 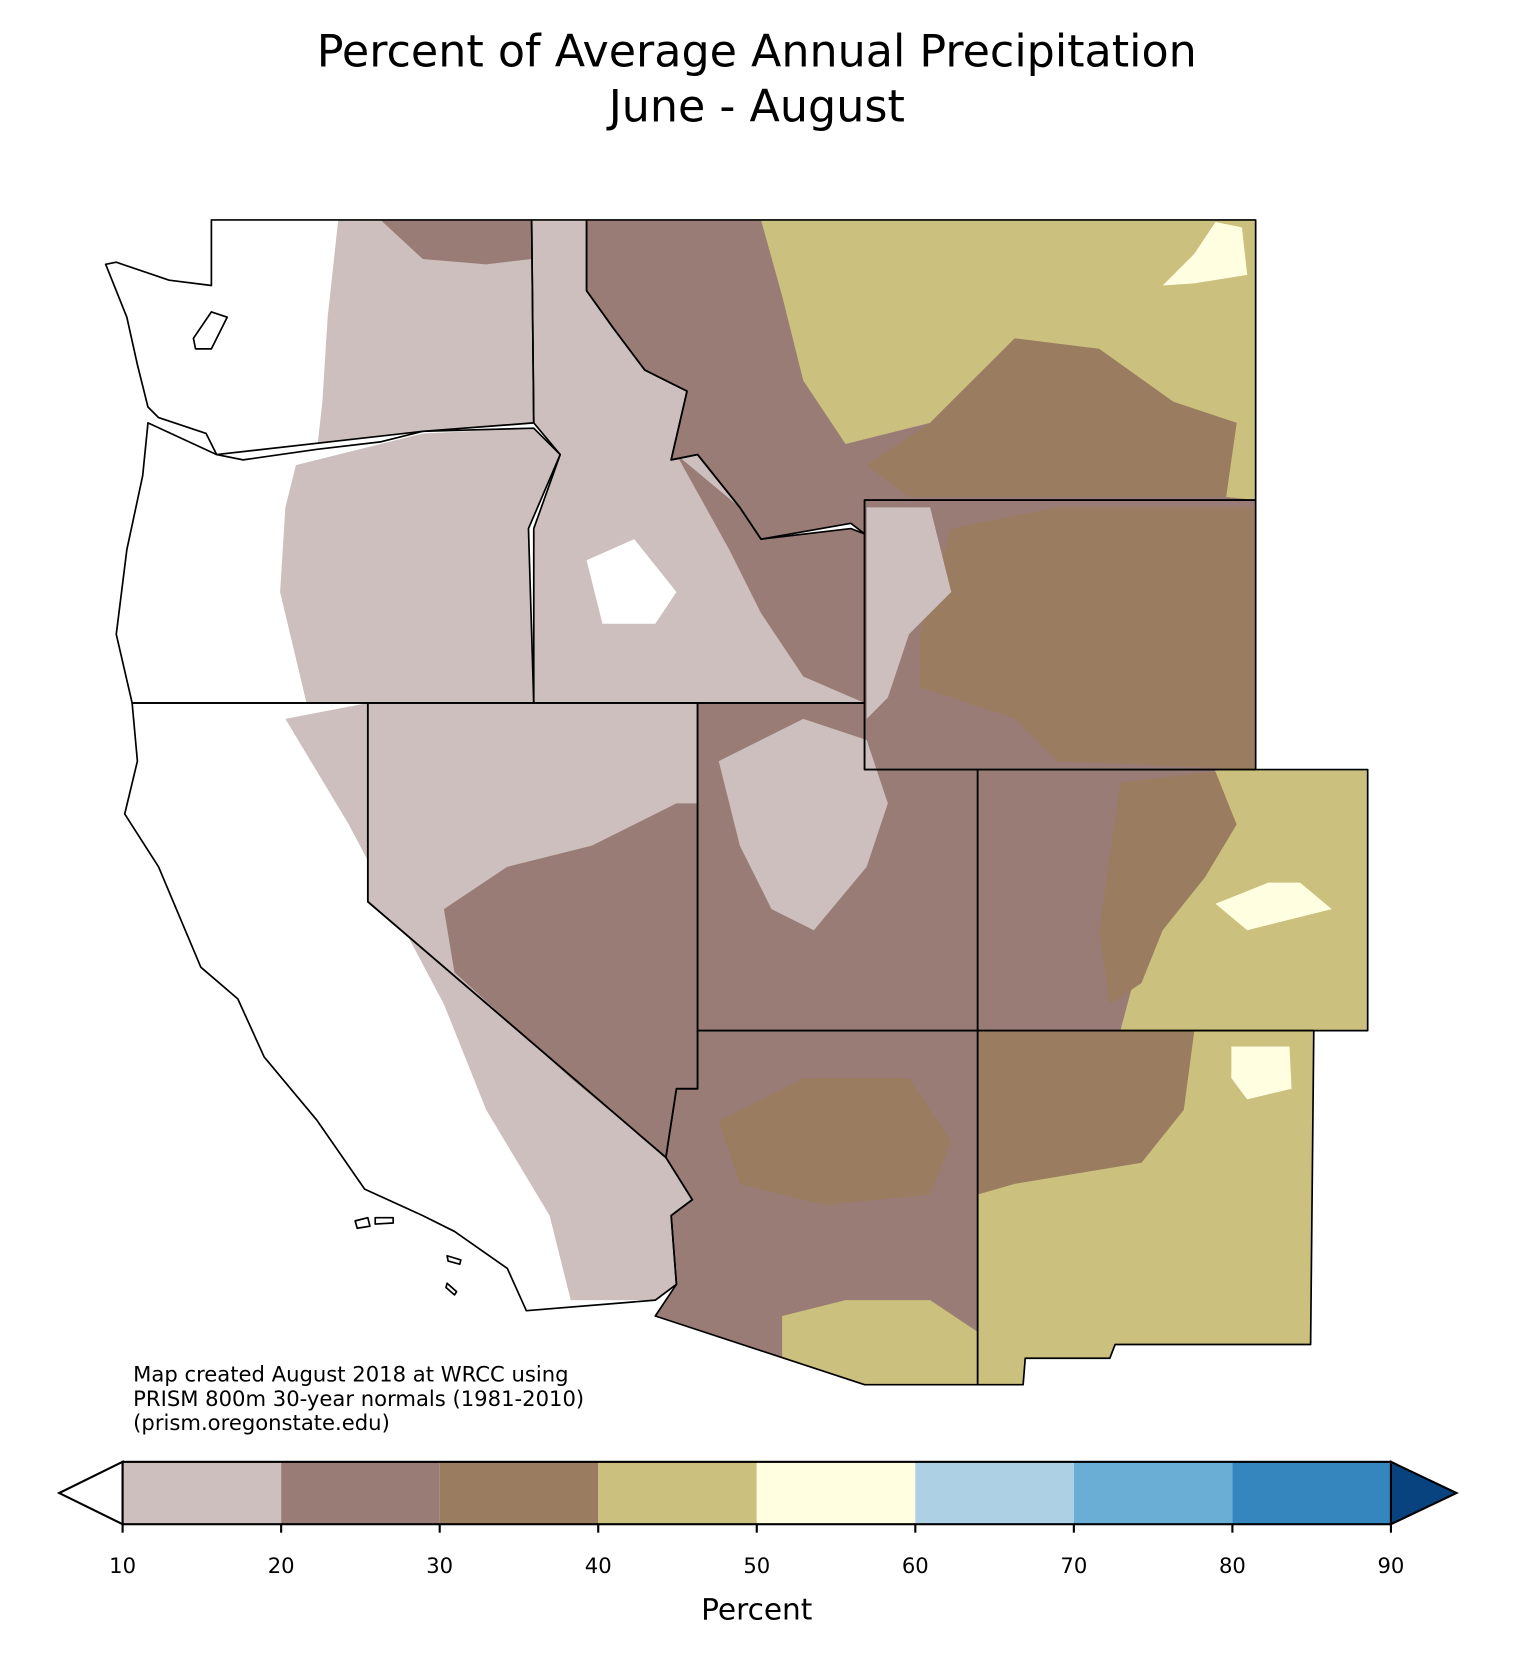 I want to click on title-line-2: June - August, so click(x=755, y=107).